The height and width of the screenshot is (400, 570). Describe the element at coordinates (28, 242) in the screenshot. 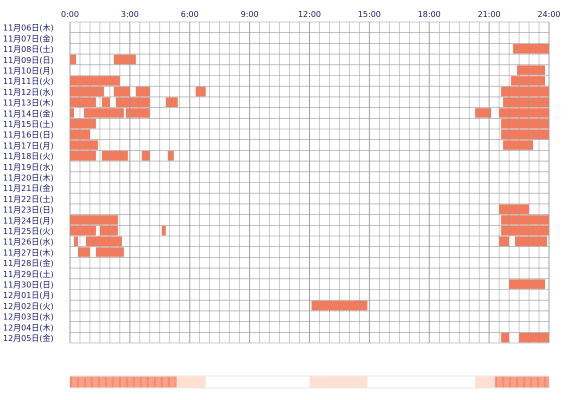

I see `day-label: 11月26日(水)` at that location.